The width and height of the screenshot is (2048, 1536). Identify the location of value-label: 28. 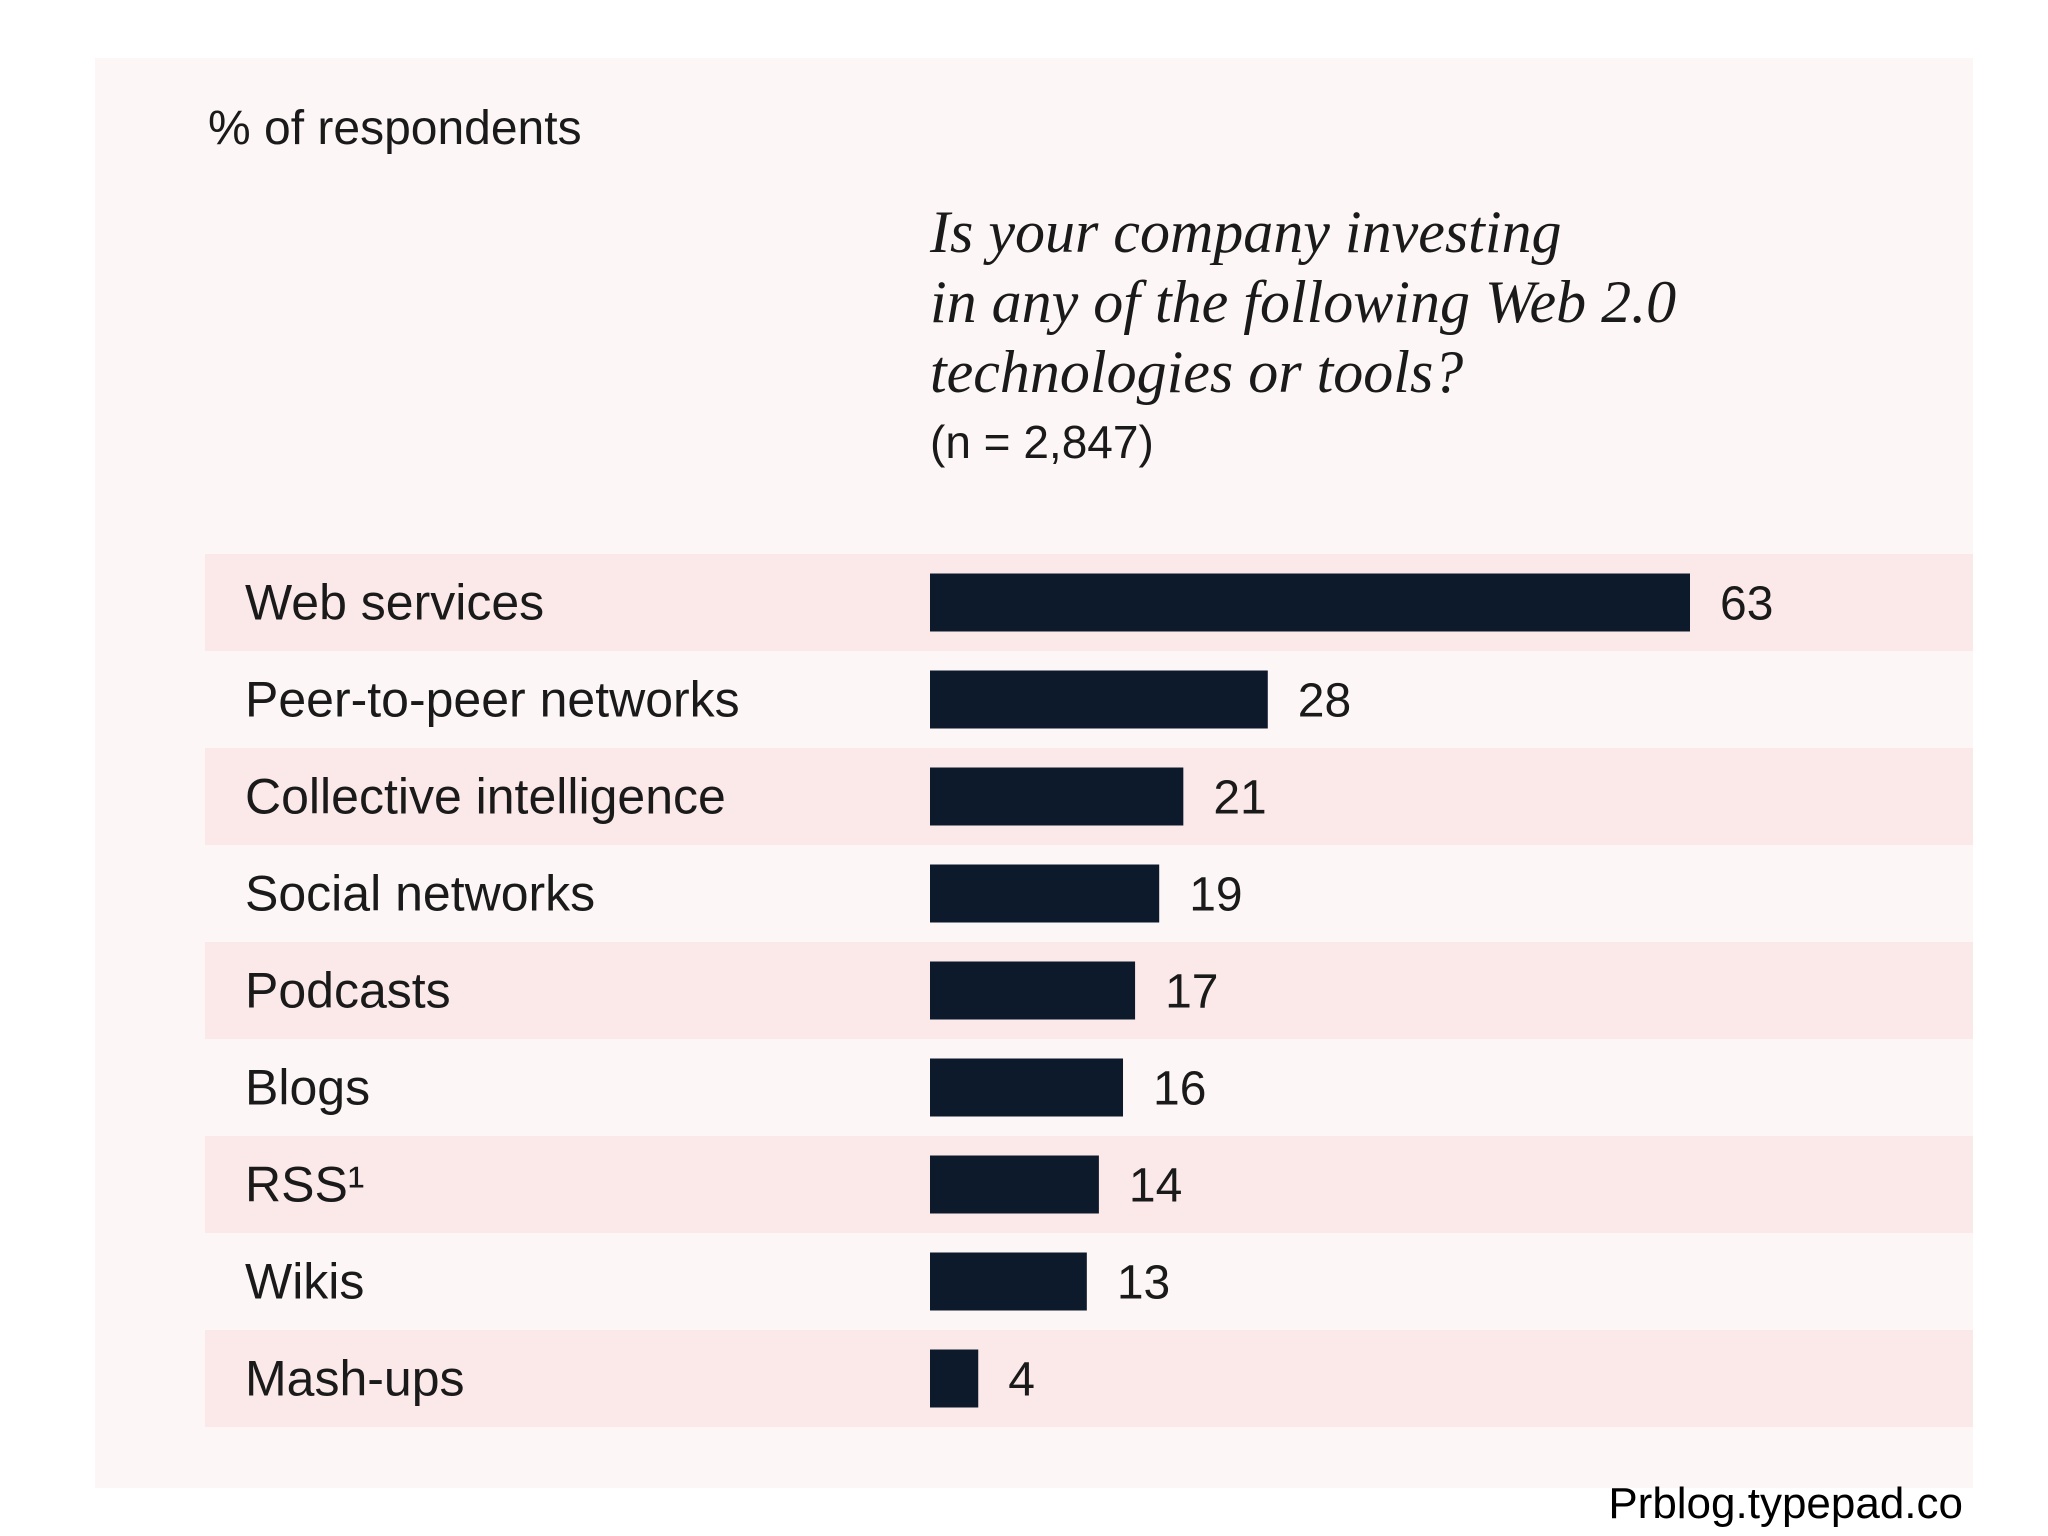
(1324, 701).